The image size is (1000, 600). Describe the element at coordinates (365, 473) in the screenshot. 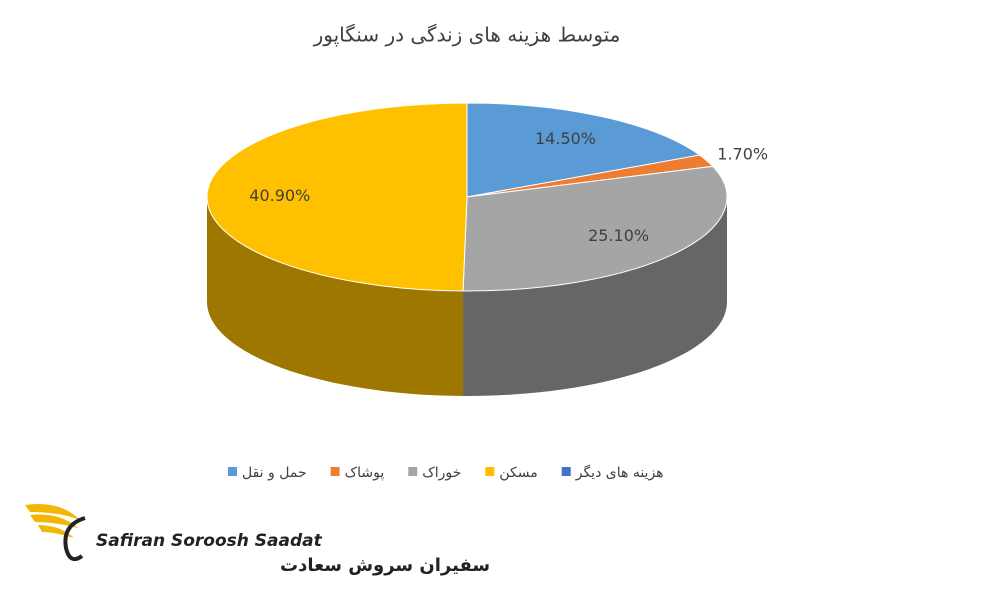

I see `legend-label: پوشاک` at that location.